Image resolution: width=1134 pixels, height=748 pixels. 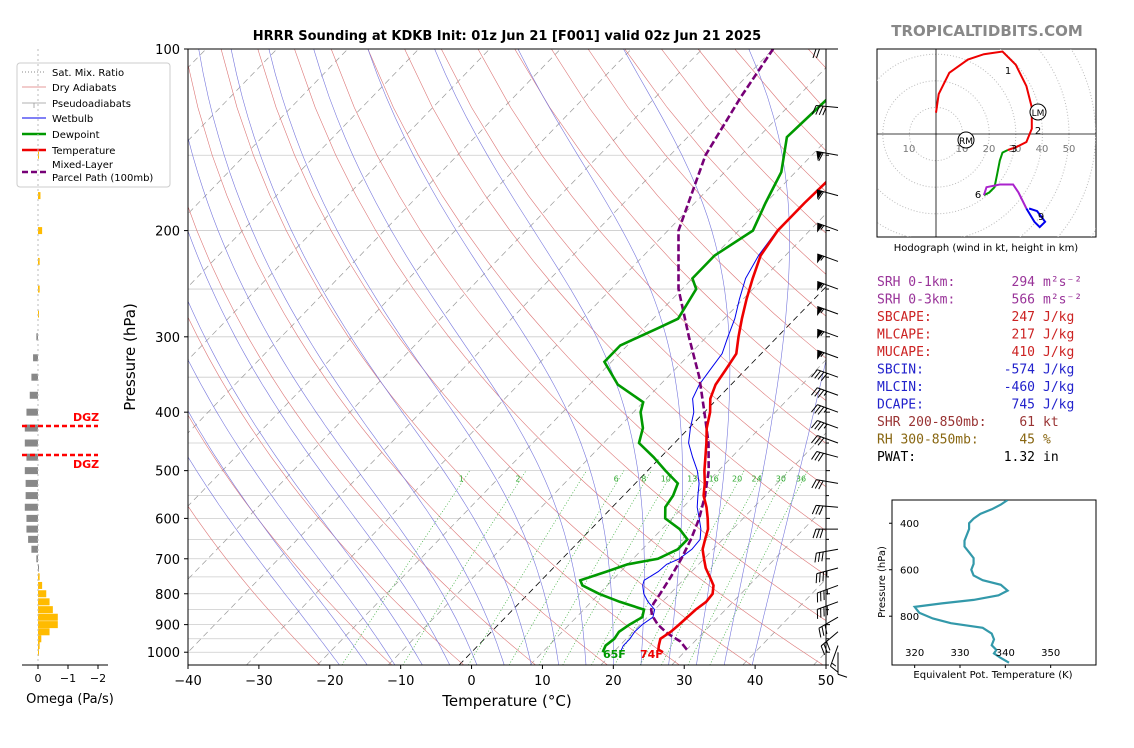 I want to click on y-tick-label: 900, so click(x=167, y=626).